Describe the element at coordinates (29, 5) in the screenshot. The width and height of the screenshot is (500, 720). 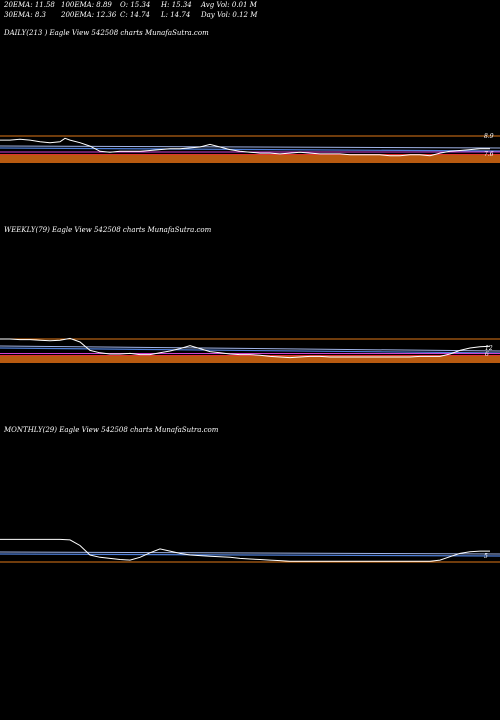
I see `header-ema20: 20EMA: 11.58` at that location.